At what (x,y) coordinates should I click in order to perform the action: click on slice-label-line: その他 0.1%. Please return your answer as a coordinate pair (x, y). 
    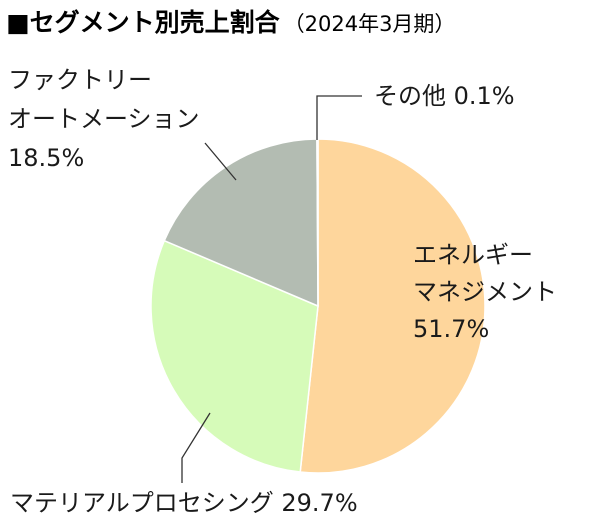
    Looking at the image, I should click on (444, 96).